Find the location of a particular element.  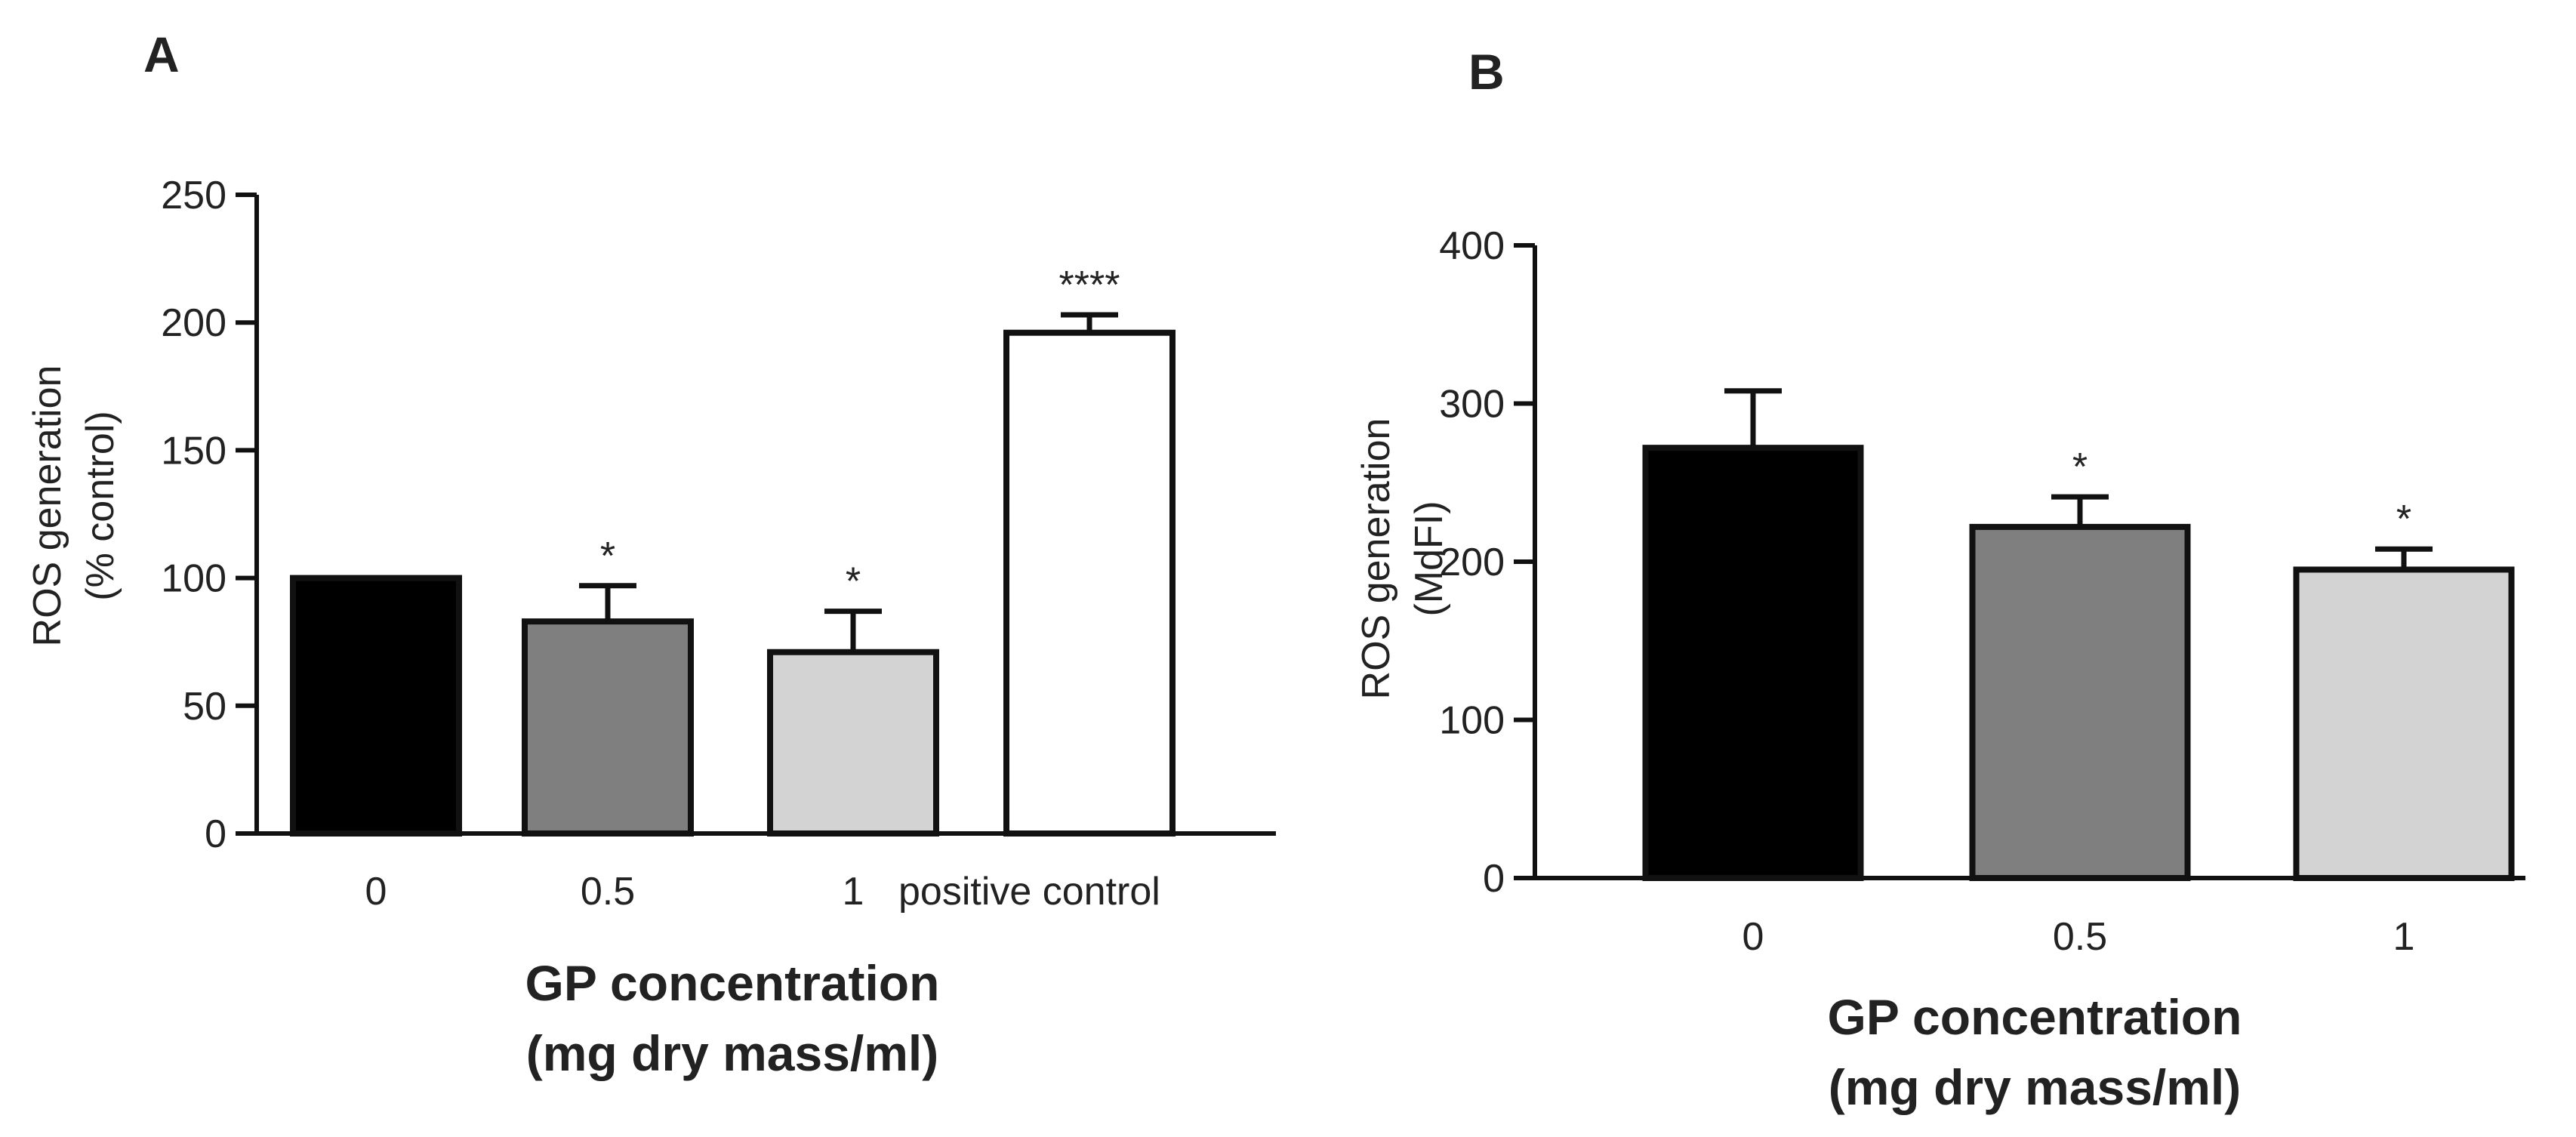

panel-b-x-tick-label: 0.5 is located at coordinates (2080, 937).